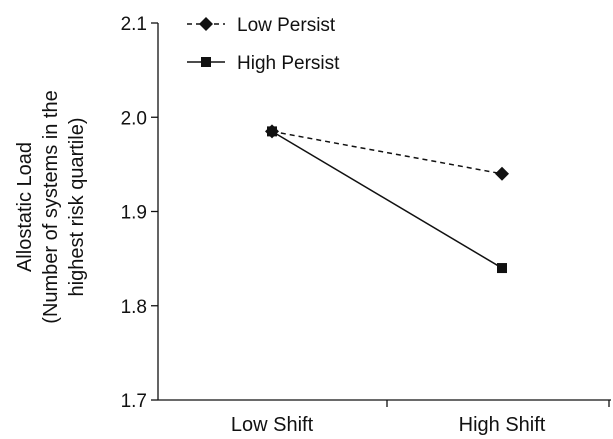  I want to click on y-tick-label: 1.8, so click(134, 307).